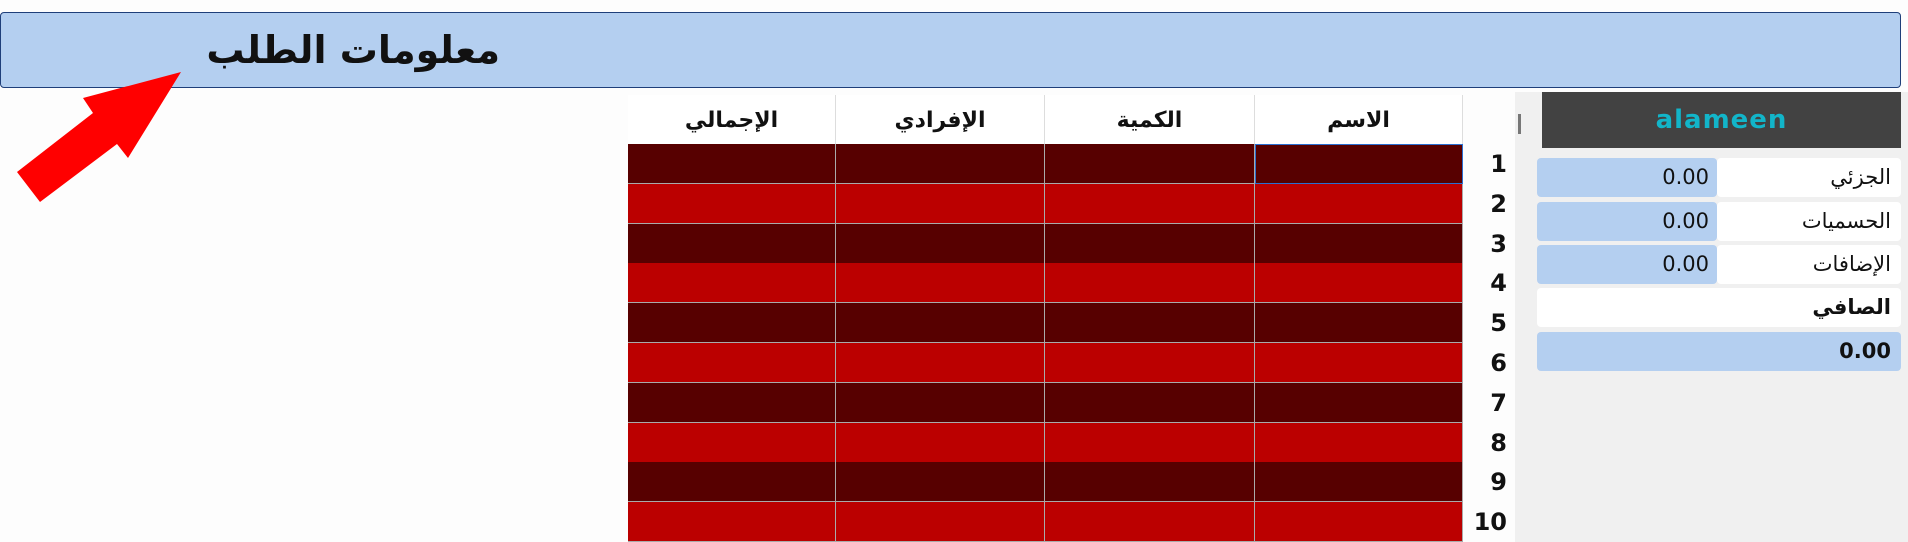 Image resolution: width=1908 pixels, height=542 pixels. I want to click on column-header-quantity: الكمية, so click(1150, 119).